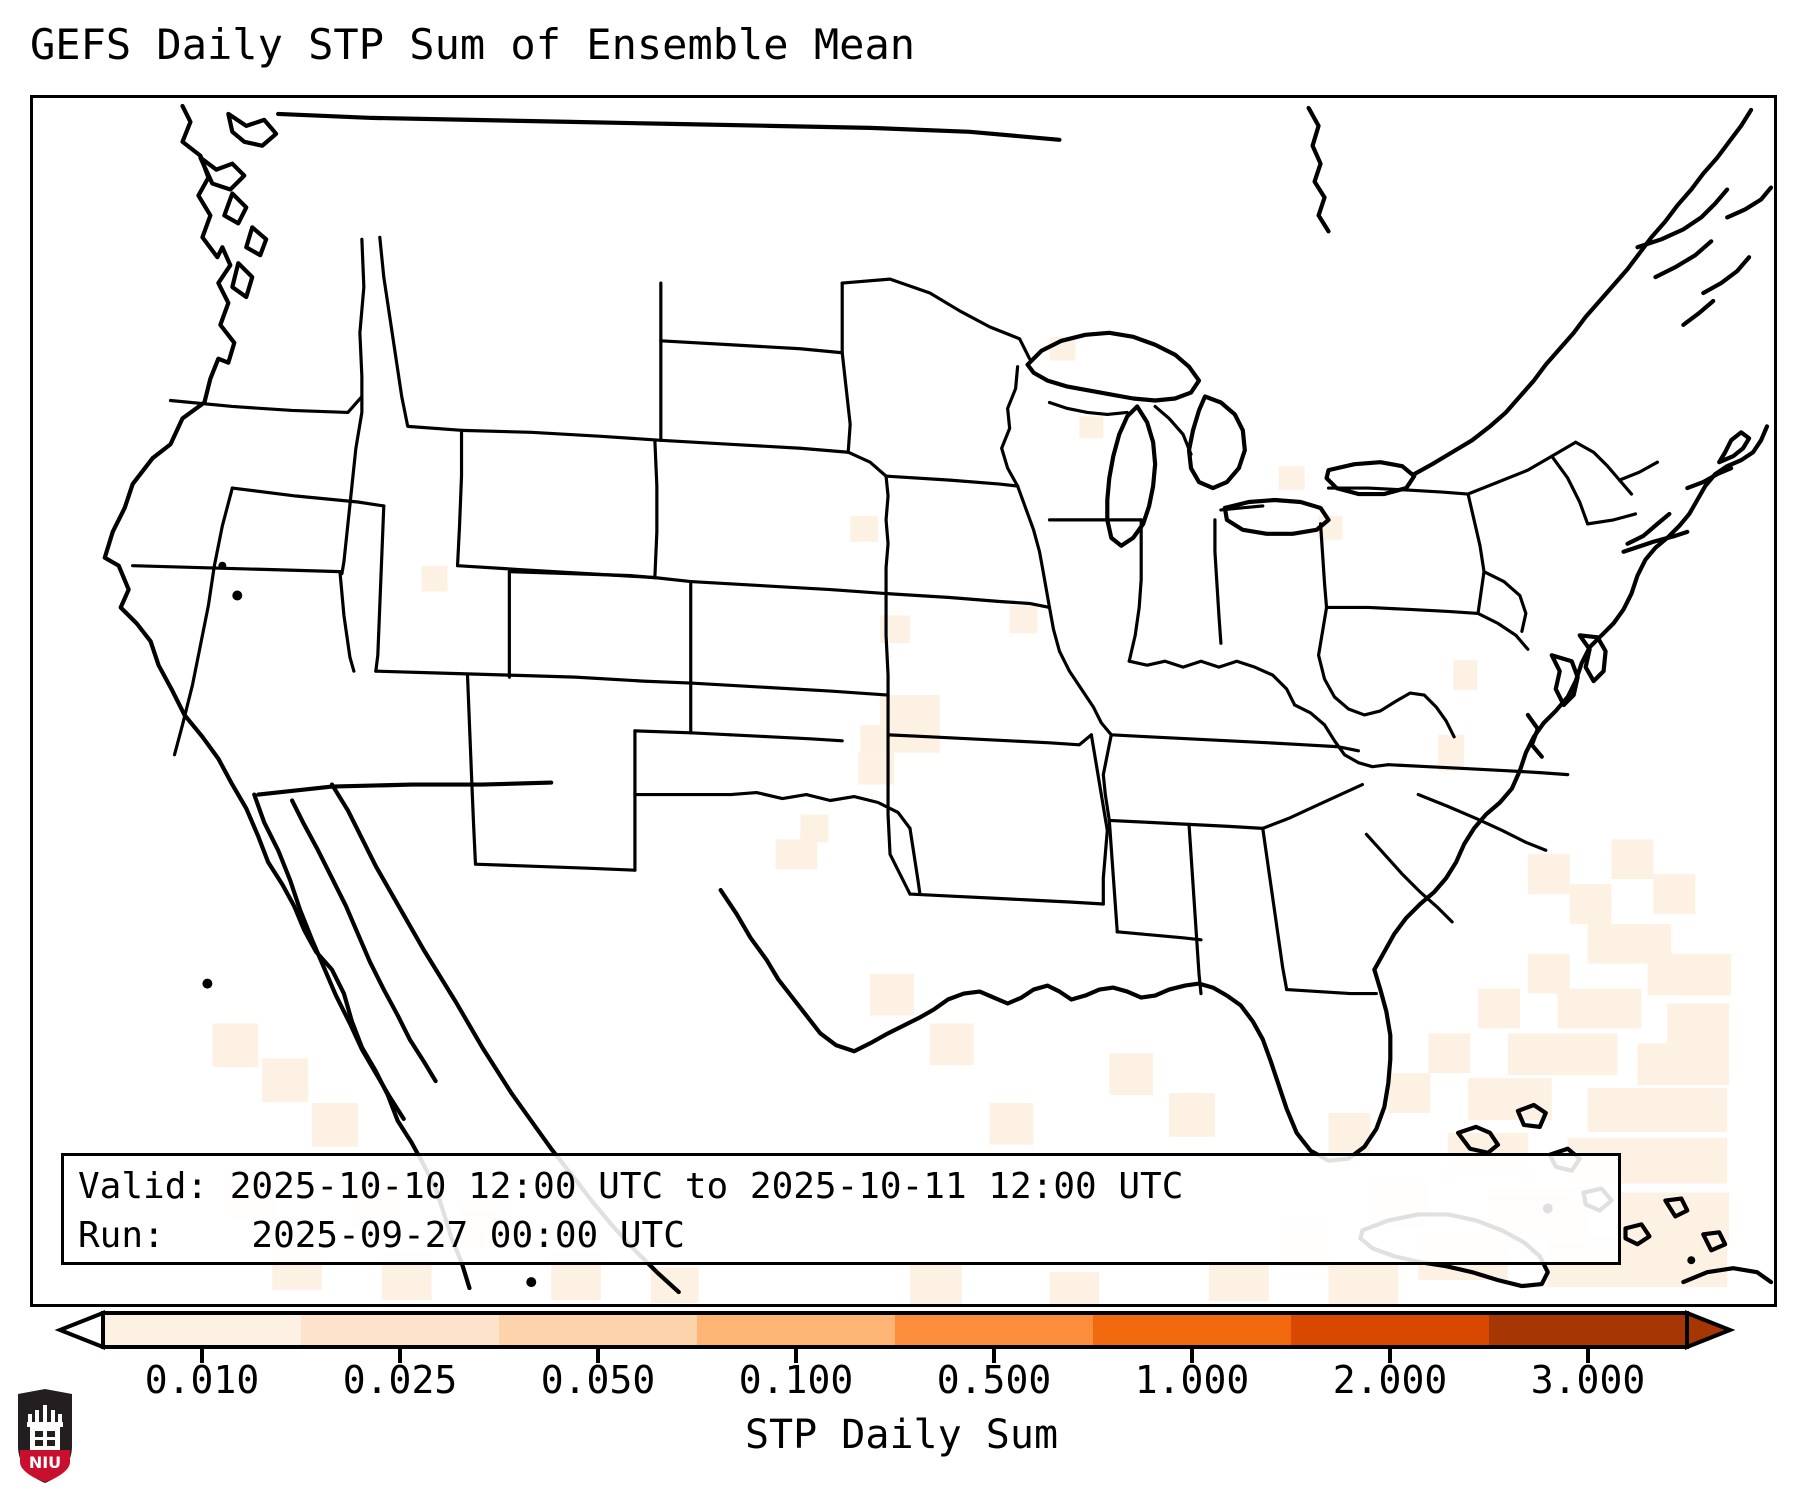 This screenshot has height=1500, width=1803. Describe the element at coordinates (400, 1380) in the screenshot. I see `colorbar-tick-label: 0.025` at that location.